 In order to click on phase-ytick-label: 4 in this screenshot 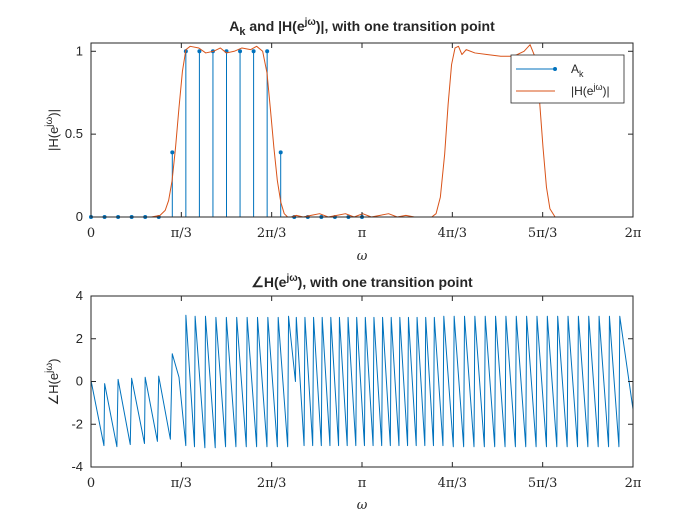, I will do `click(79, 295)`.